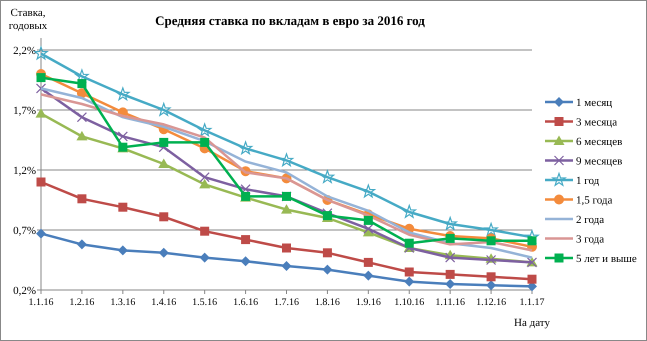  Describe the element at coordinates (594, 103) in the screenshot. I see `legend-label: 1 месяц` at that location.